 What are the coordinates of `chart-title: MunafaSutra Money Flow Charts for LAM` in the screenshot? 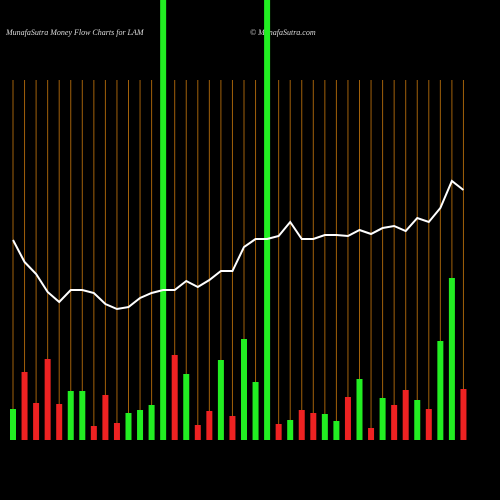 It's located at (75, 32).